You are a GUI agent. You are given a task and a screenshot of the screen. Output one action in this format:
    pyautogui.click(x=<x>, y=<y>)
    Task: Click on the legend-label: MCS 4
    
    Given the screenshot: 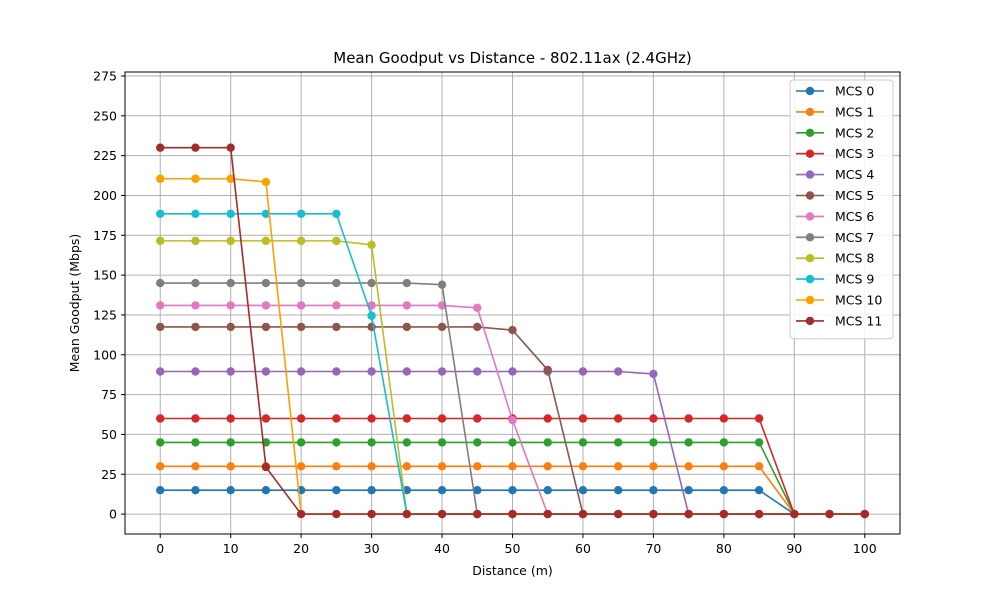 What is the action you would take?
    pyautogui.click(x=854, y=174)
    